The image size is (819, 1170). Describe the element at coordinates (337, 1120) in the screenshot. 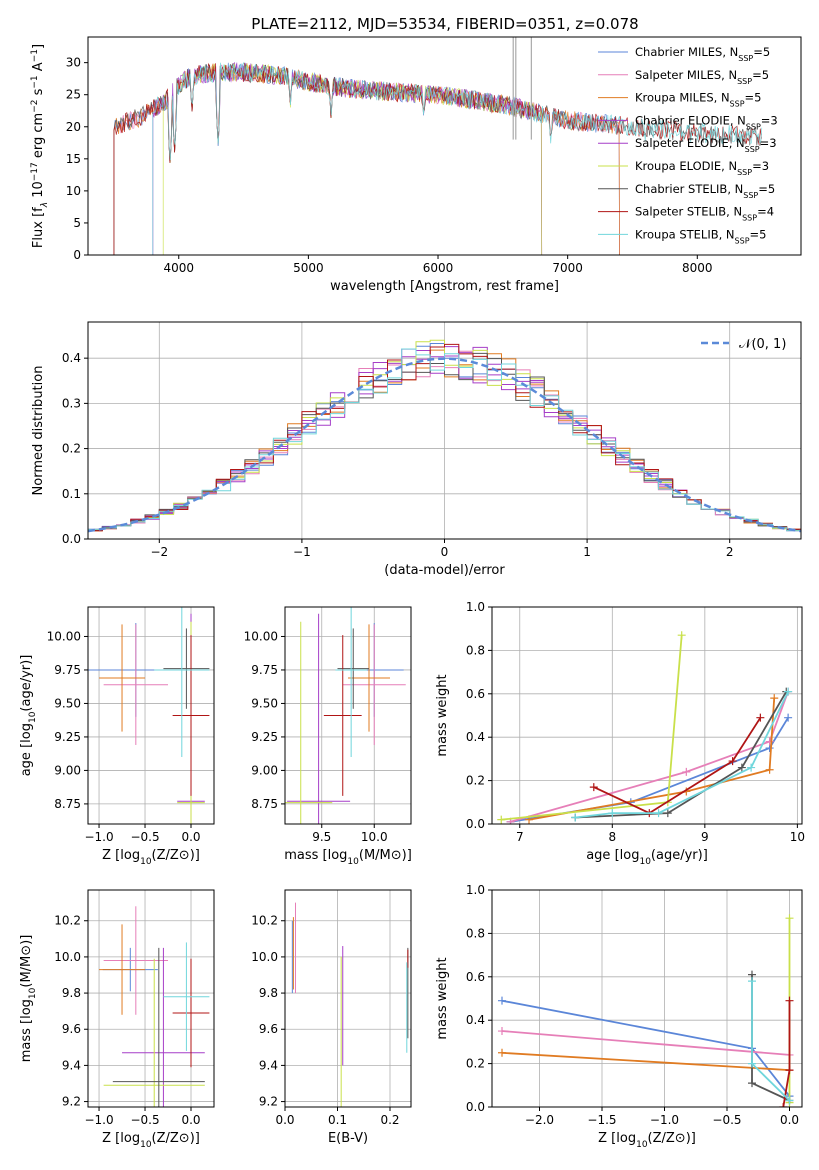

I see `x-tick-label: 0.1` at that location.